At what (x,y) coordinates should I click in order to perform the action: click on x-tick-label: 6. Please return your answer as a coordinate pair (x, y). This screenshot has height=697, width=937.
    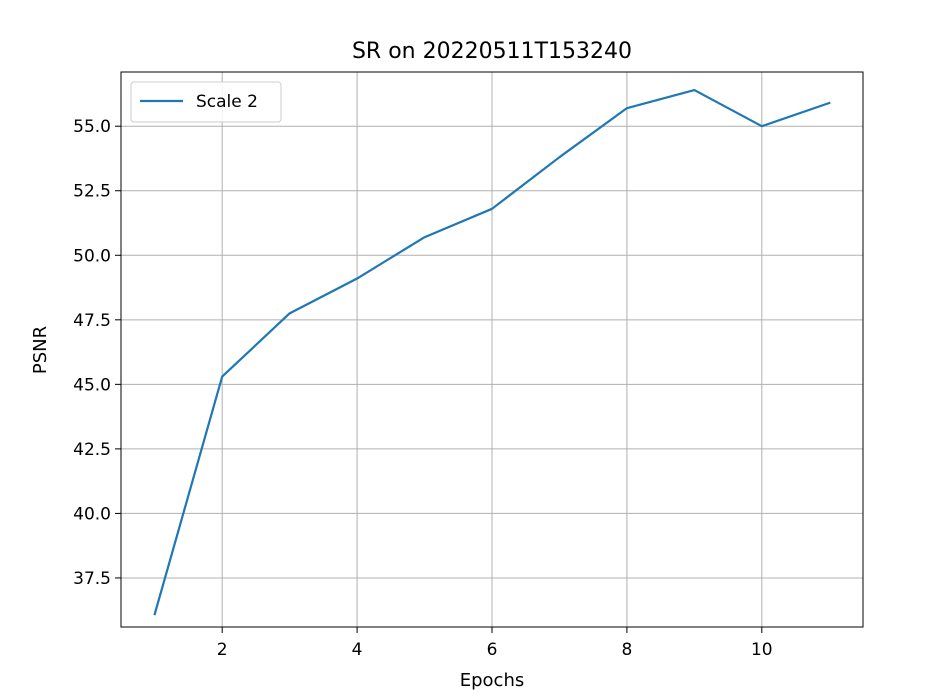
    Looking at the image, I should click on (492, 650).